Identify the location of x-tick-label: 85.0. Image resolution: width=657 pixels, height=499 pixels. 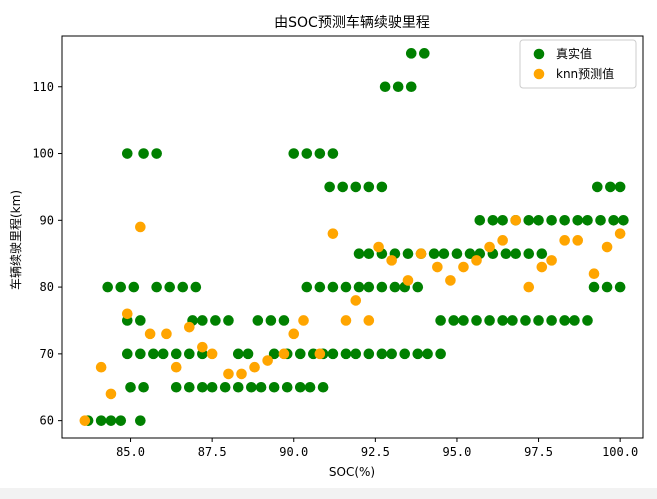
(130, 452).